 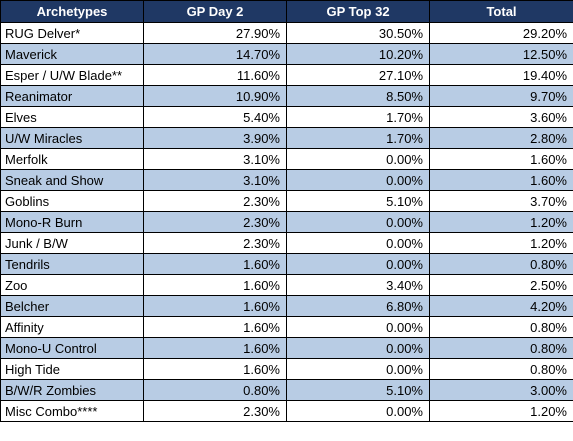 What do you see at coordinates (501, 306) in the screenshot?
I see `total-cell: 4.20%` at bounding box center [501, 306].